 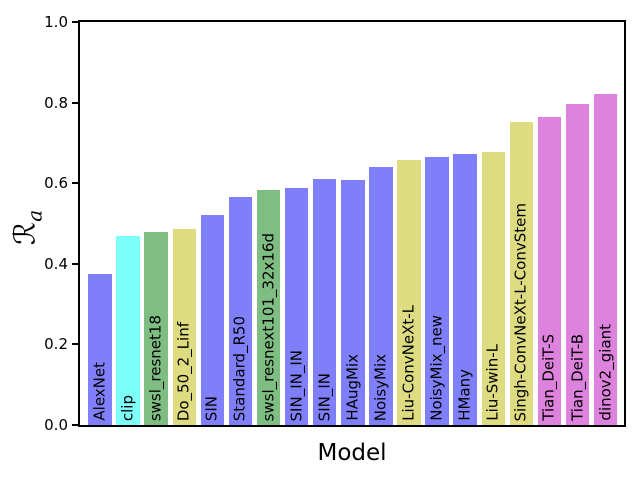 What do you see at coordinates (353, 302) in the screenshot?
I see `bar: HAugMix` at bounding box center [353, 302].